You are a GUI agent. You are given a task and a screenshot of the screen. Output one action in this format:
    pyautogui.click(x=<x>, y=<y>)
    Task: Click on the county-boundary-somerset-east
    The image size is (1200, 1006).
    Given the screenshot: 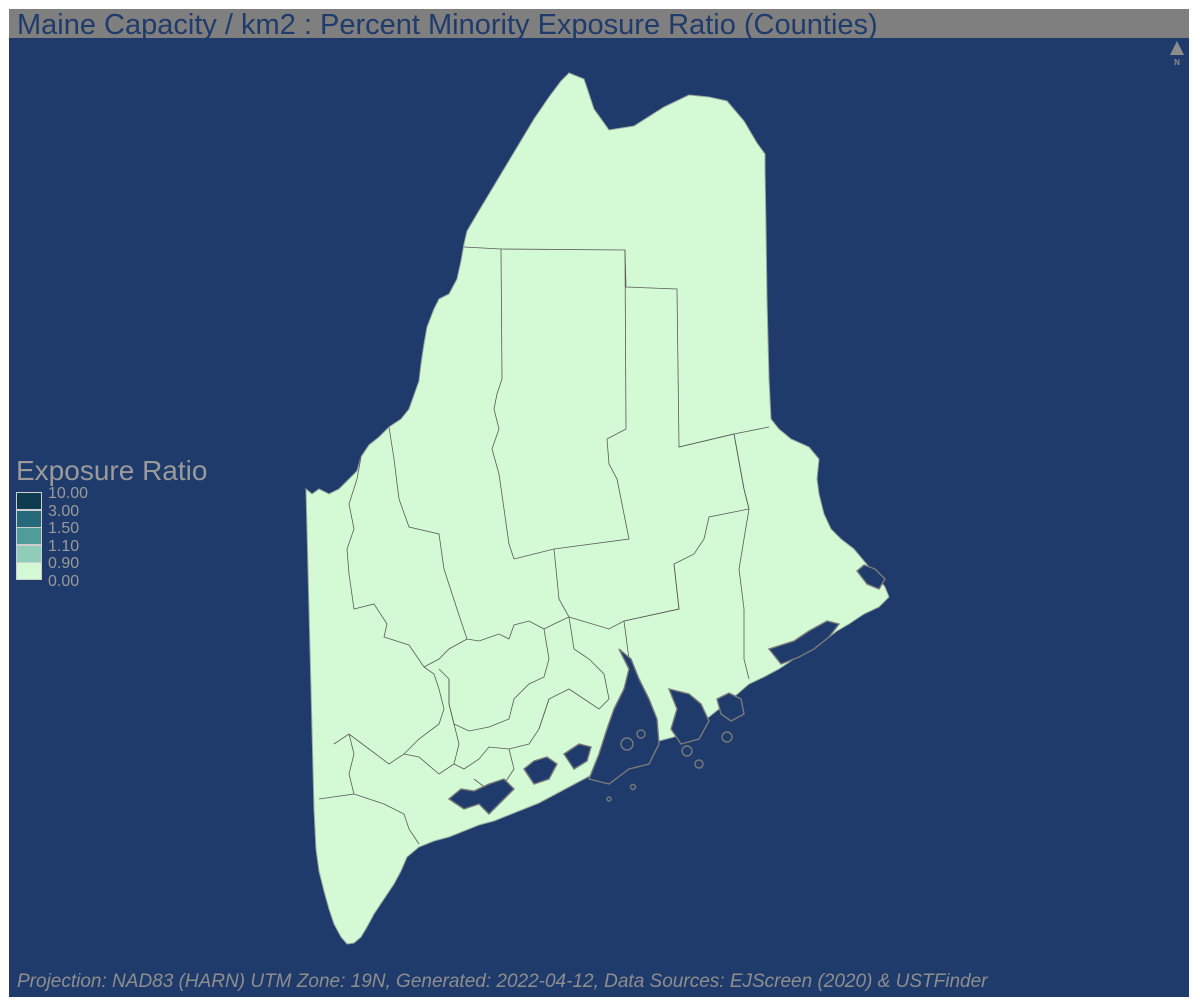 What is the action you would take?
    pyautogui.click(x=518, y=595)
    